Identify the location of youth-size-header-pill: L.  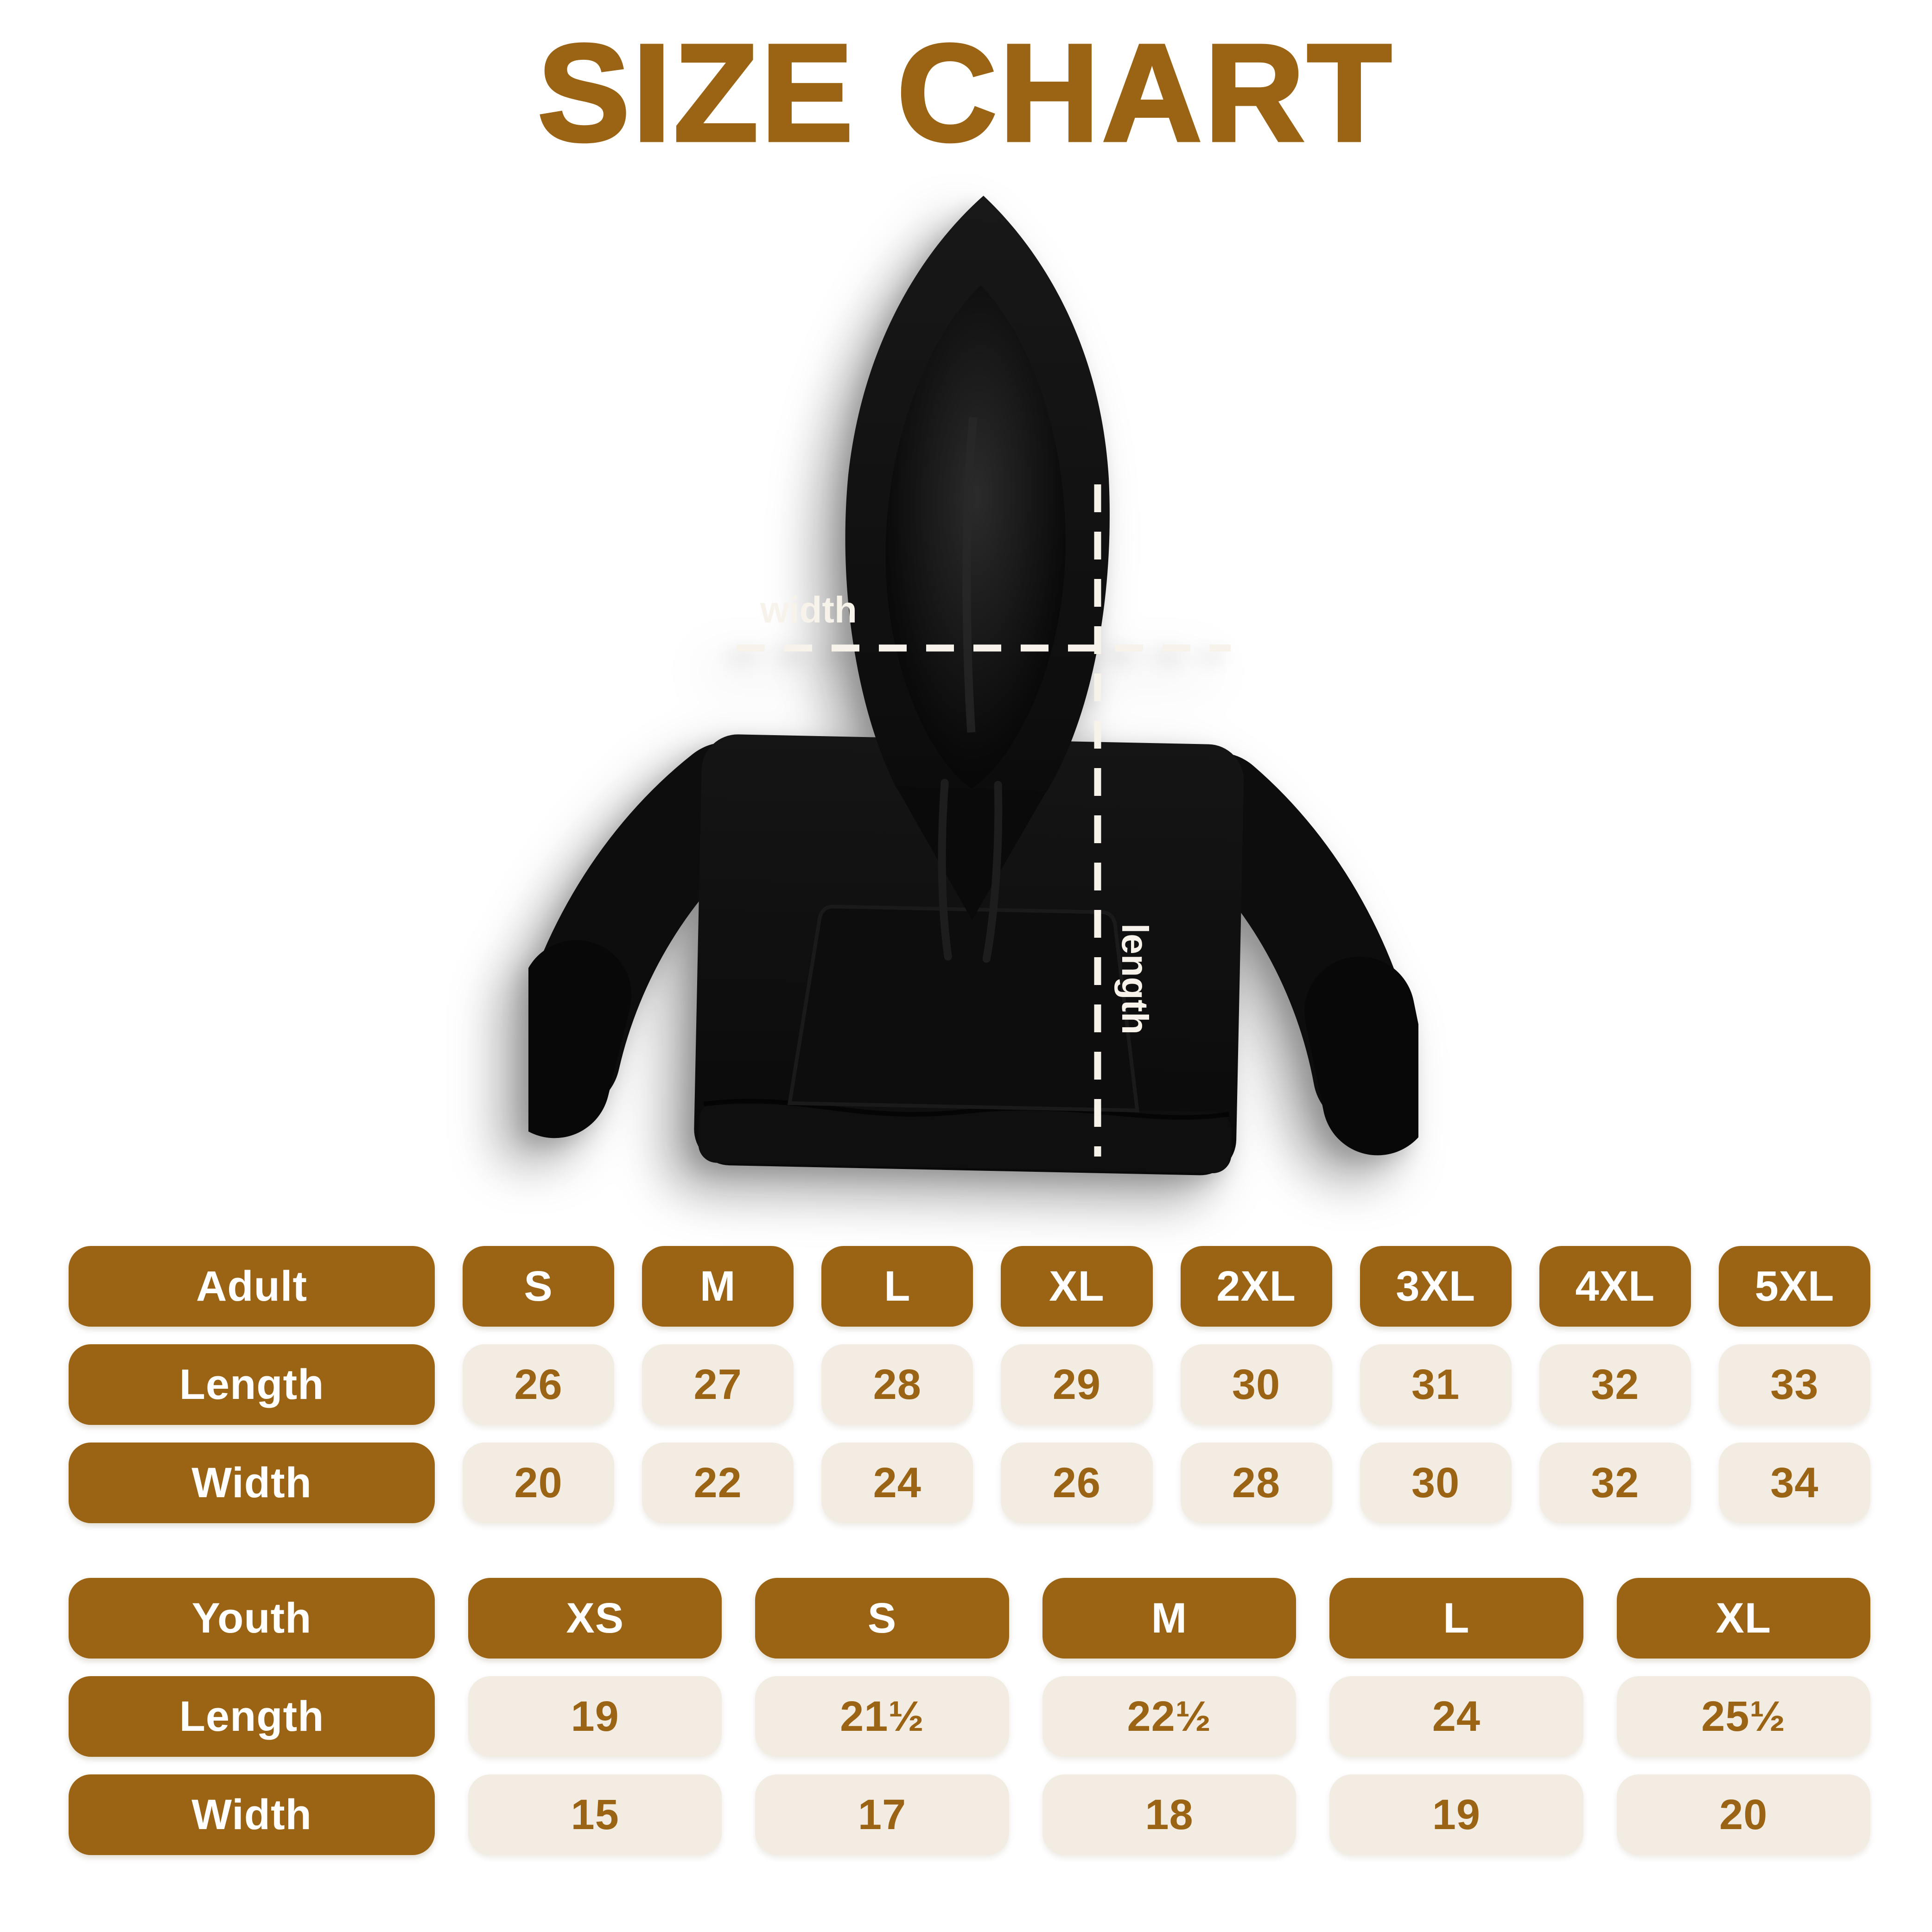
(1456, 1618).